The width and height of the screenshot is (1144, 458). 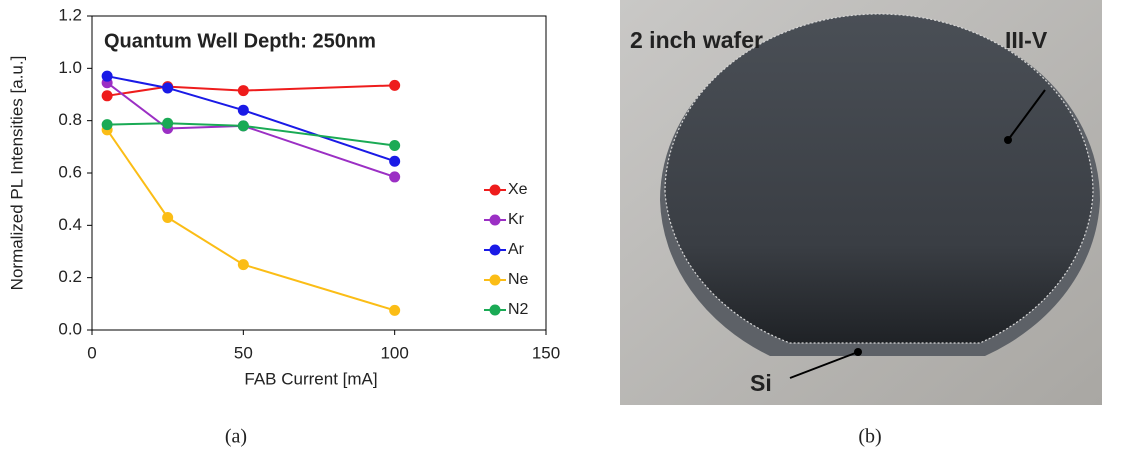 I want to click on x-tick-label: 0, so click(x=91, y=352).